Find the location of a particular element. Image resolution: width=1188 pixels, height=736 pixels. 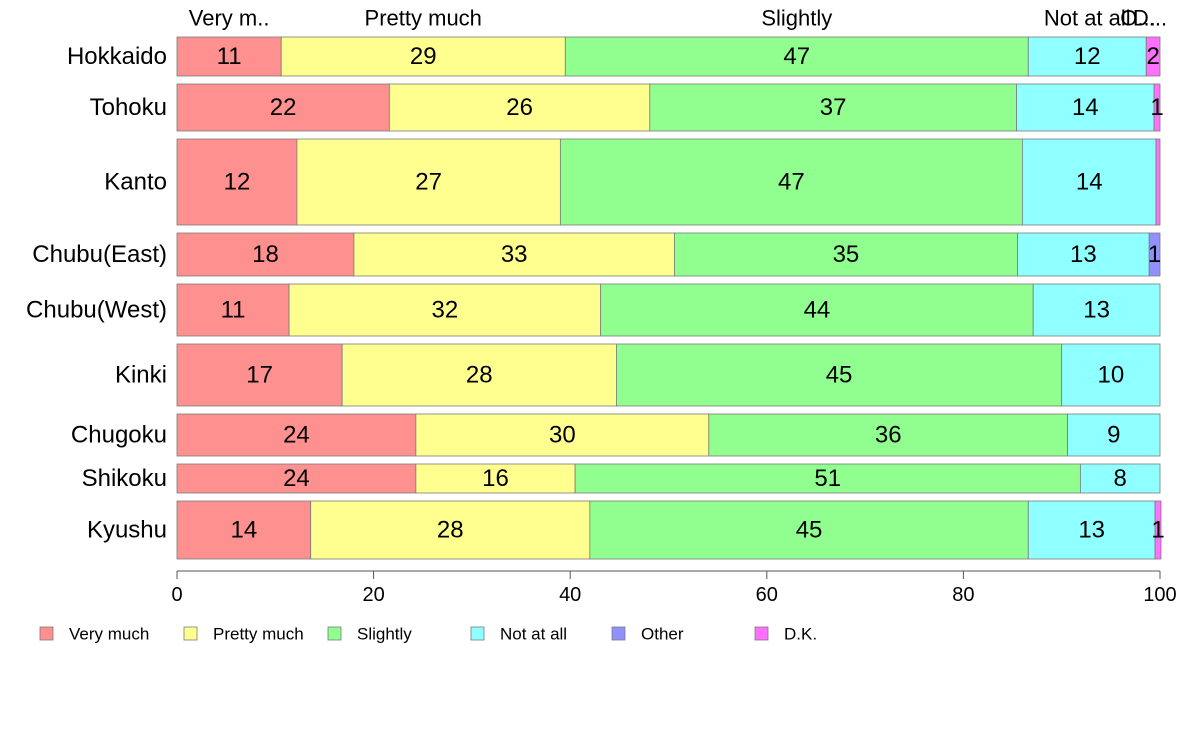

bar-segment-hokkaido-slightly is located at coordinates (796, 56).